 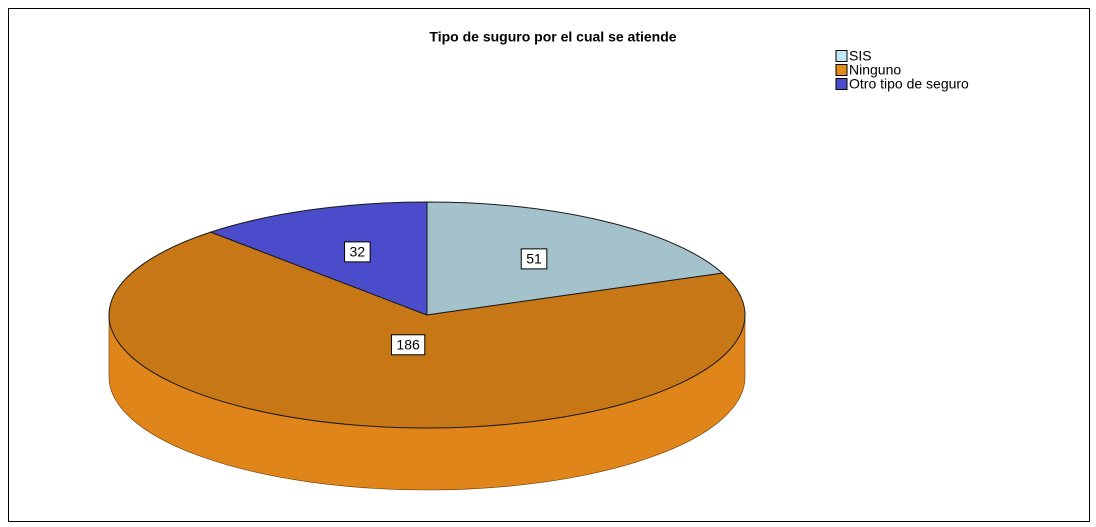 I want to click on data-label: 32, so click(x=358, y=252).